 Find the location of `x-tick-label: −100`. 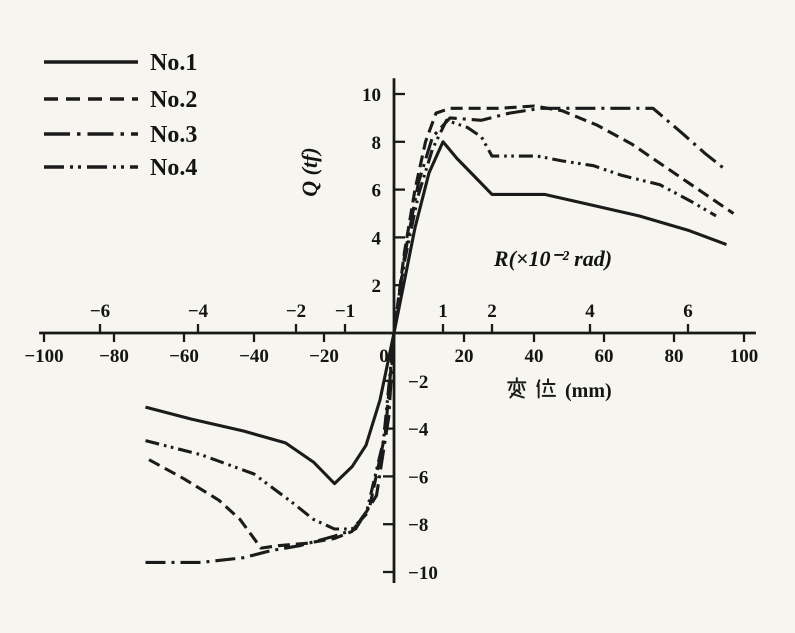

x-tick-label: −100 is located at coordinates (43, 356).